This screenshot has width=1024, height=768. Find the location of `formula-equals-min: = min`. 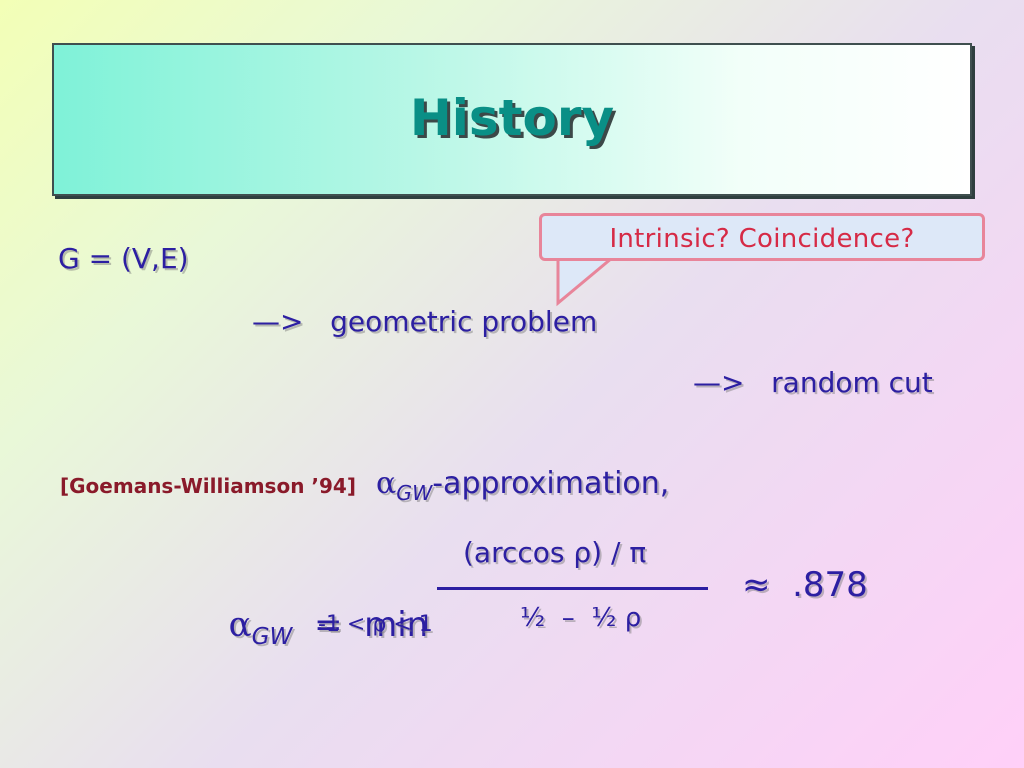

formula-equals-min: = min is located at coordinates (360, 625).